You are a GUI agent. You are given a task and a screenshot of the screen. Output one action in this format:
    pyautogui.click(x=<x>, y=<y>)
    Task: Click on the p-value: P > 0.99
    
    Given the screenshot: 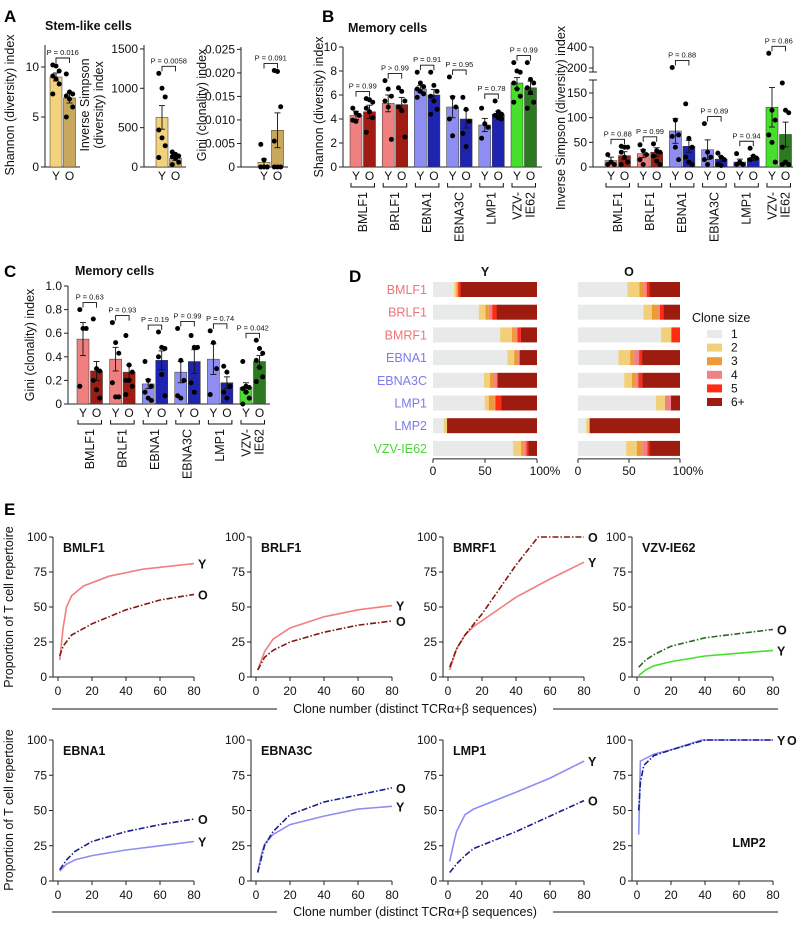 What is the action you would take?
    pyautogui.click(x=395, y=68)
    